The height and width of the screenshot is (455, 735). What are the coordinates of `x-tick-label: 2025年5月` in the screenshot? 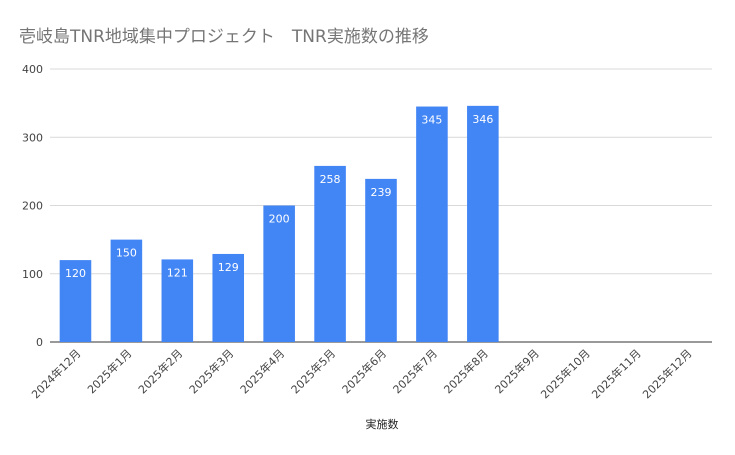 It's located at (313, 371).